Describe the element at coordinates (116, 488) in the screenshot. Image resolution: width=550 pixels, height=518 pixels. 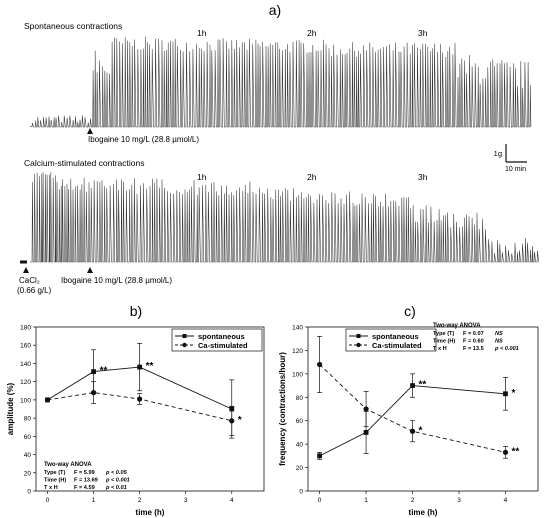
I see `stats-p-value: p < 0.01` at that location.